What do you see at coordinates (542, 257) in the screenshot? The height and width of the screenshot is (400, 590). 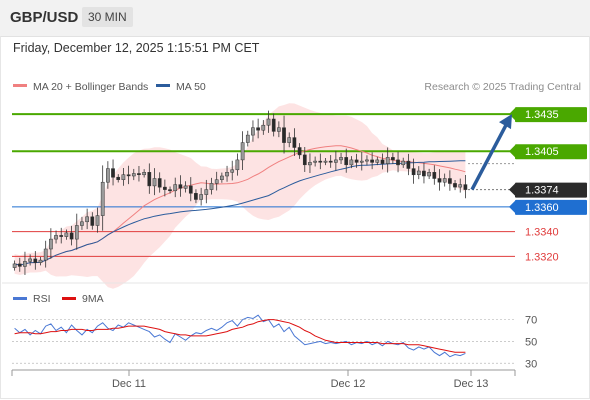 I see `level-label-support: 1.3320` at bounding box center [542, 257].